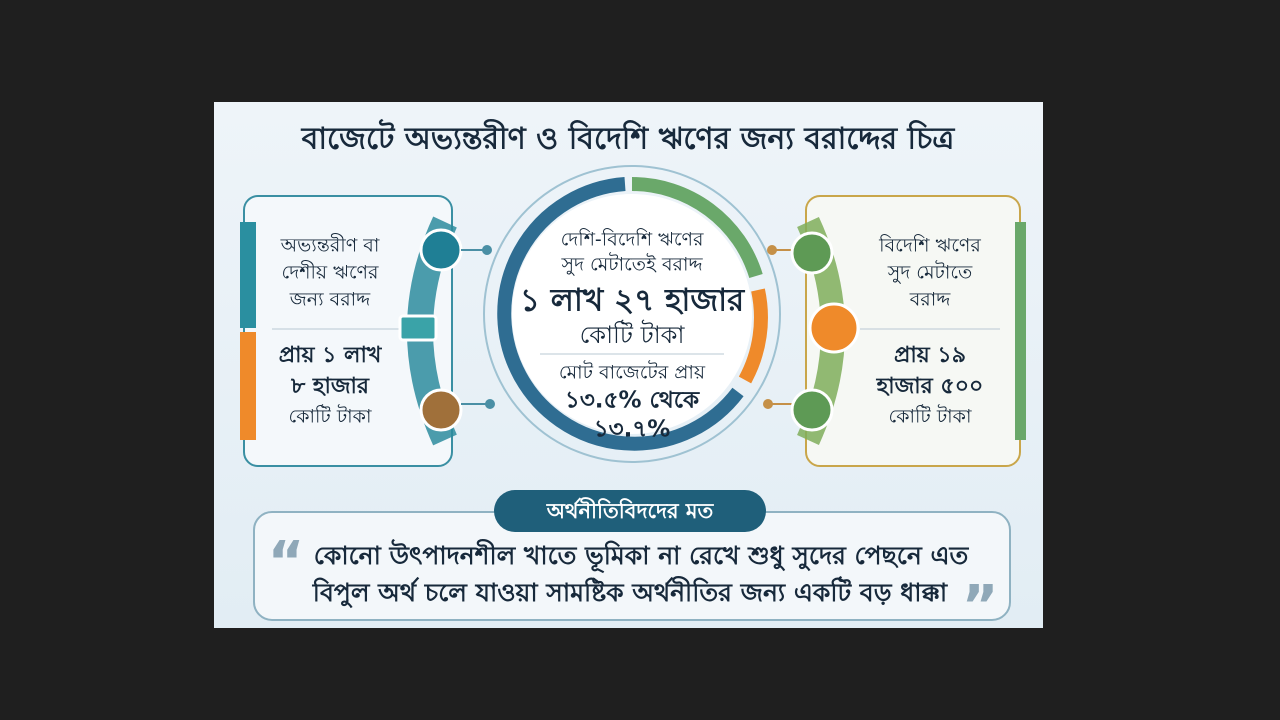 This screenshot has width=1280, height=720. I want to click on center-share: ১৩.৭%, so click(632, 430).